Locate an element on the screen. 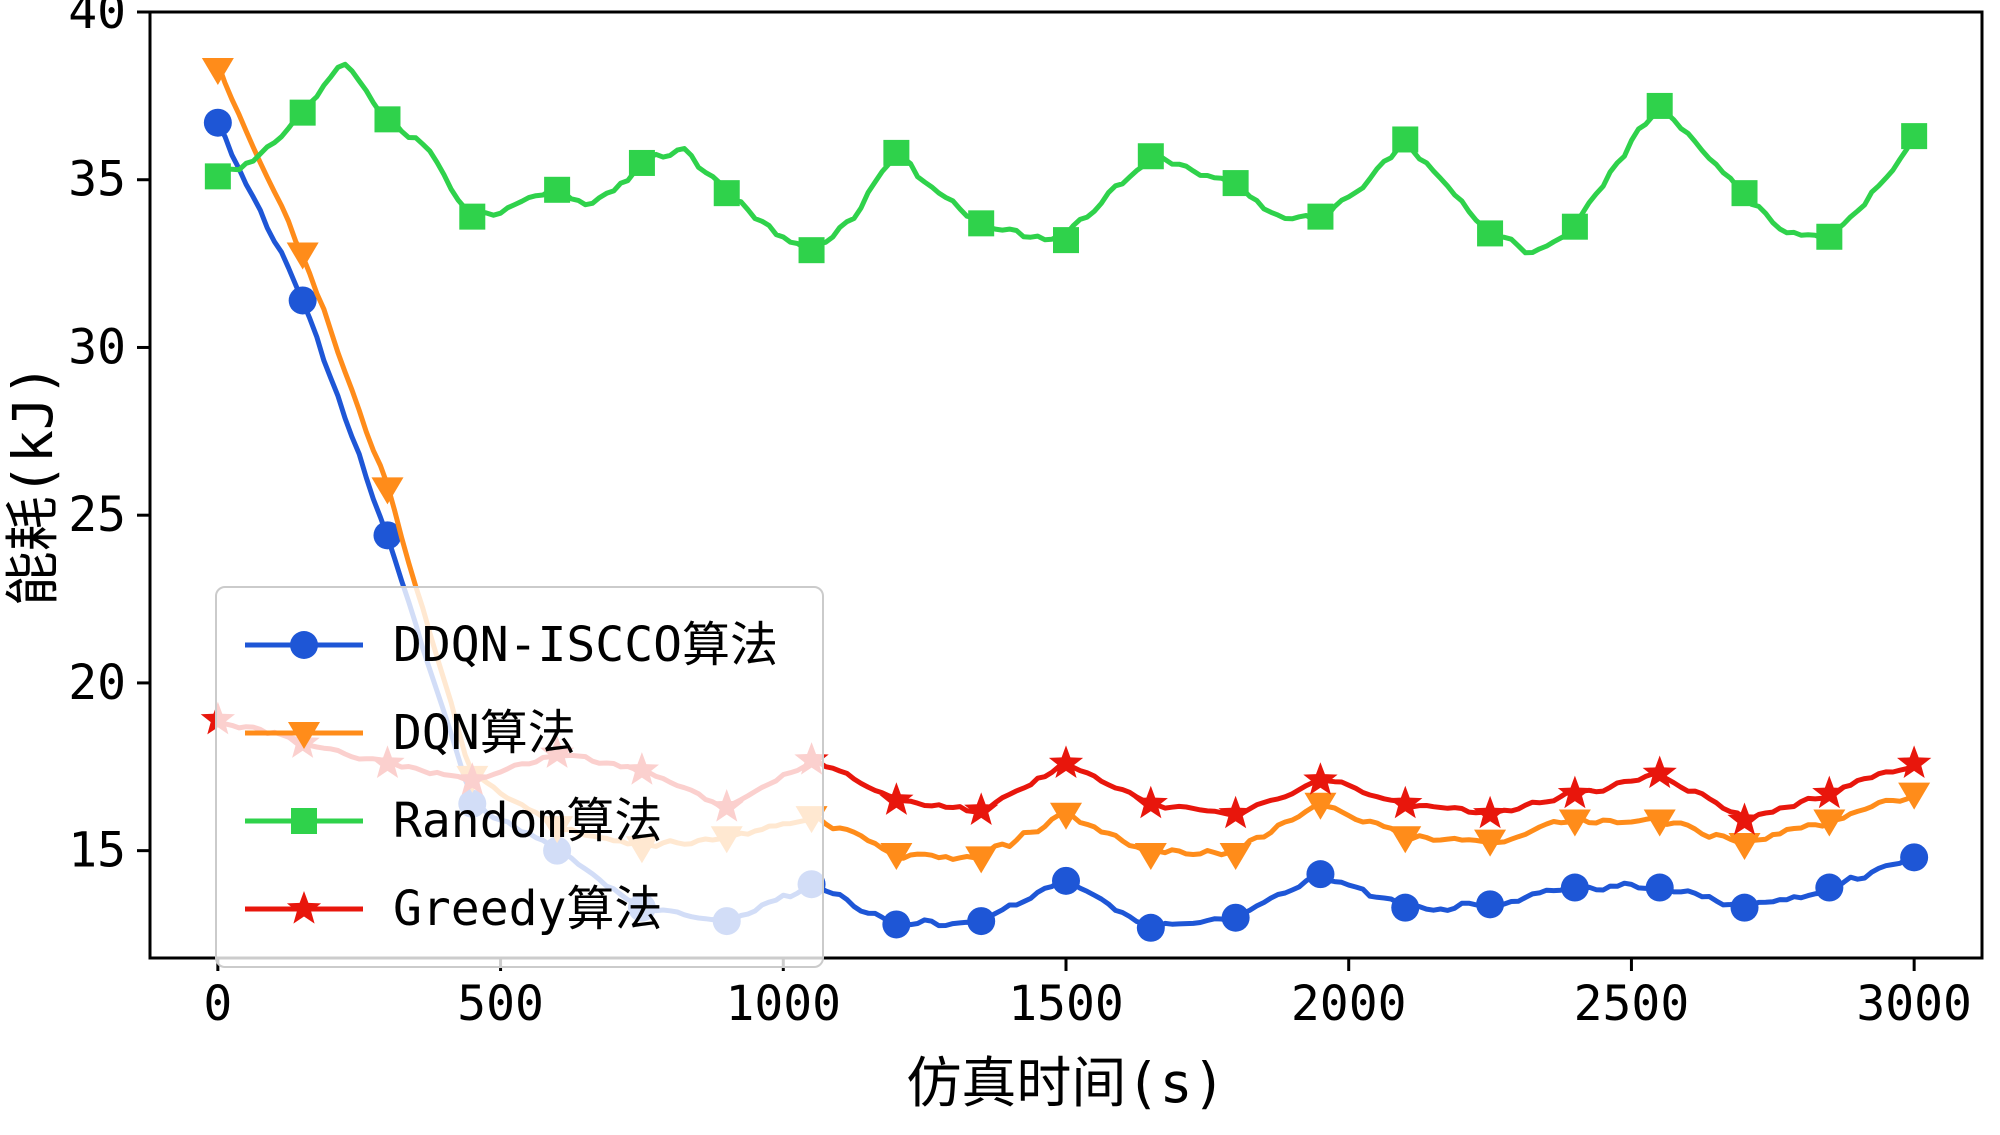 The image size is (2000, 1135). y-tick-label: 15 is located at coordinates (97, 851).